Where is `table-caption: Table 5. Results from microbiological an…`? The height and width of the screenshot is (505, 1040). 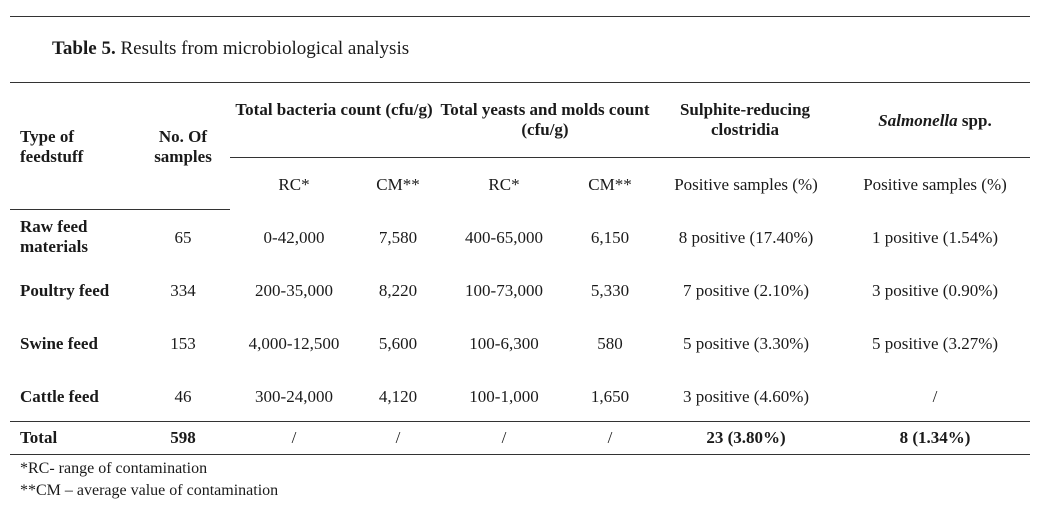 table-caption: Table 5. Results from microbiological an… is located at coordinates (230, 49).